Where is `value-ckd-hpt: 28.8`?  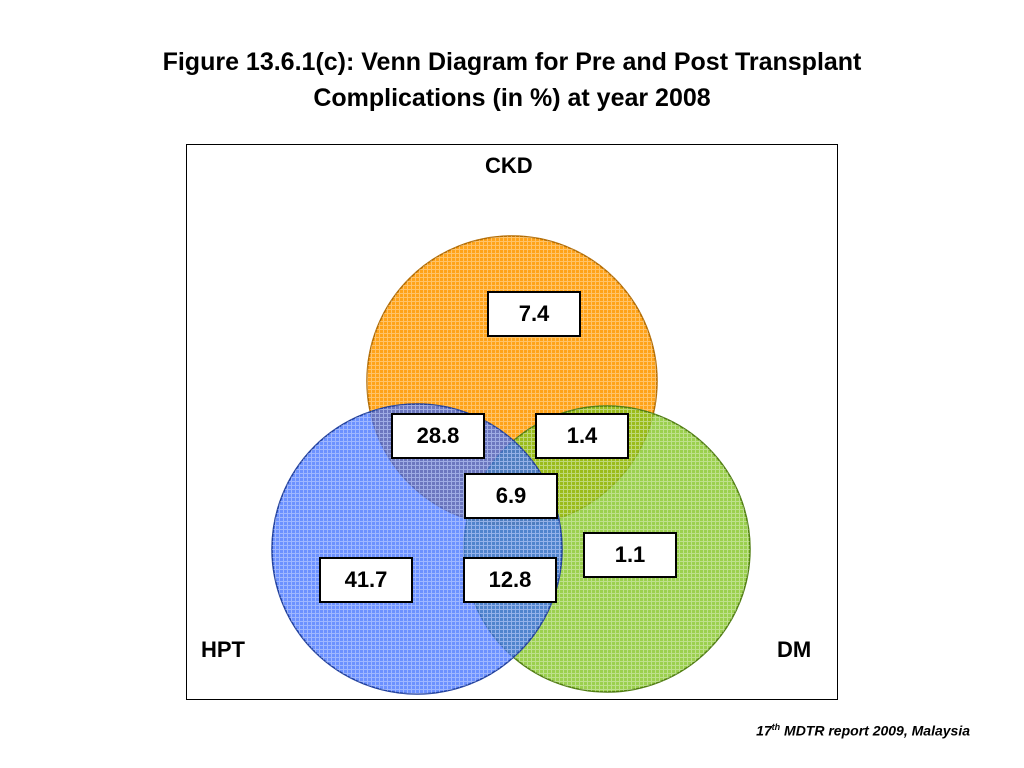
value-ckd-hpt: 28.8 is located at coordinates (438, 436).